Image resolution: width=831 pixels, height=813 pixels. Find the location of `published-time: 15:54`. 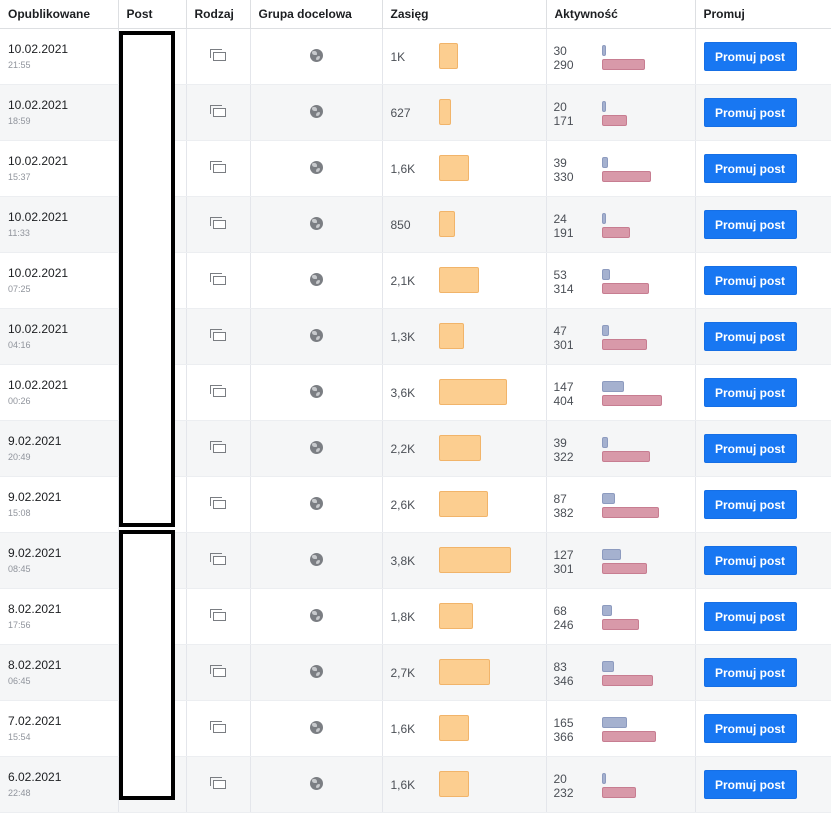

published-time: 15:54 is located at coordinates (19, 737).